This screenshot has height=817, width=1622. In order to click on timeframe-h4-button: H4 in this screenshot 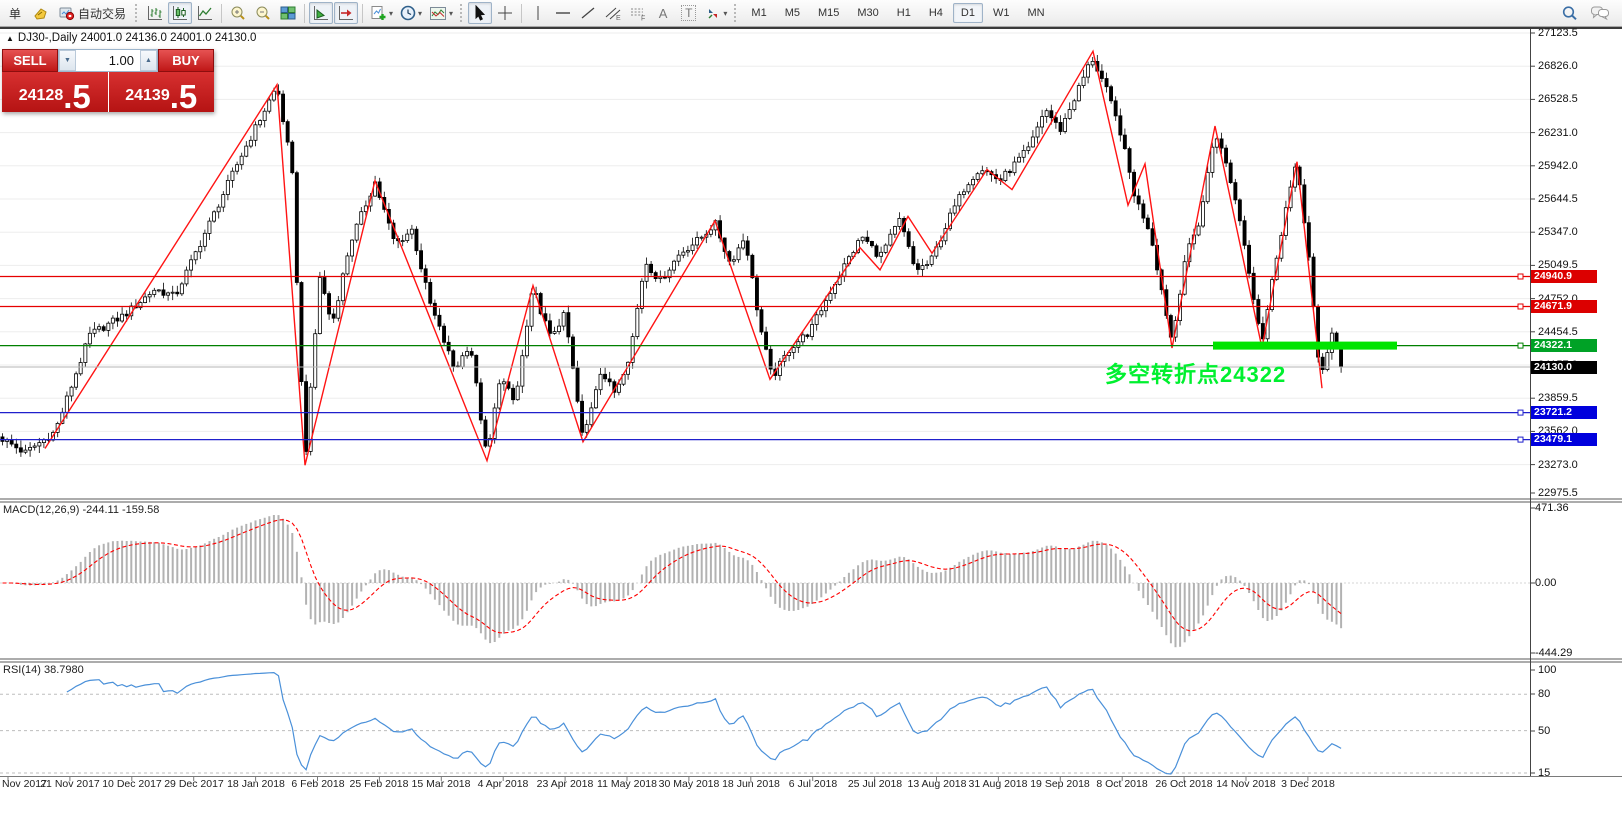, I will do `click(935, 13)`.